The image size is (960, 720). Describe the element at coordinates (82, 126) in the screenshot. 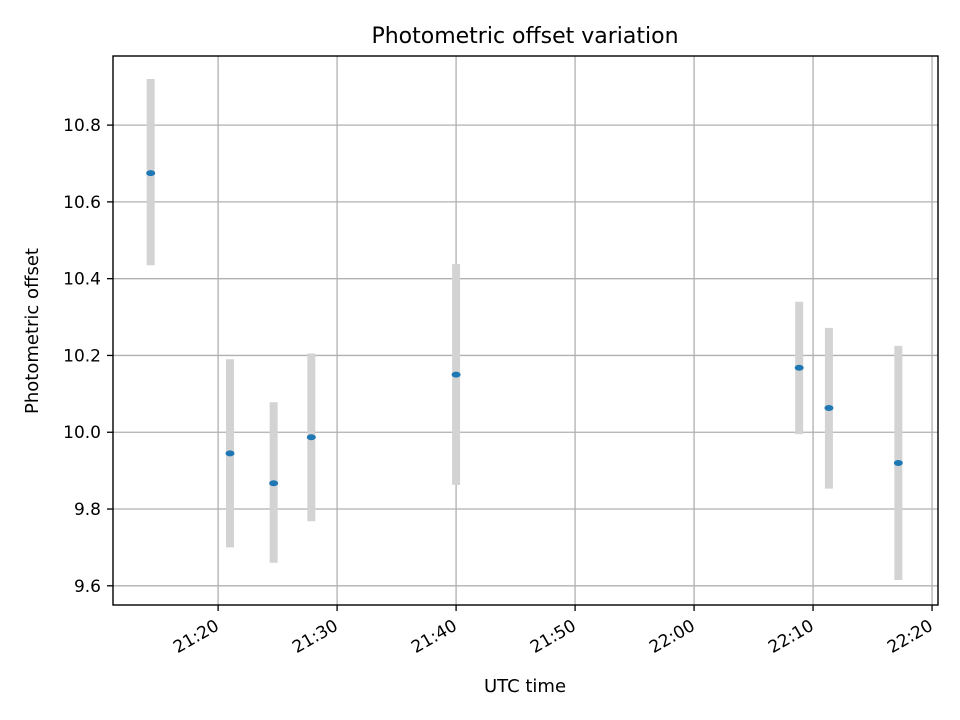

I see `y-tick-label: 10.8` at that location.